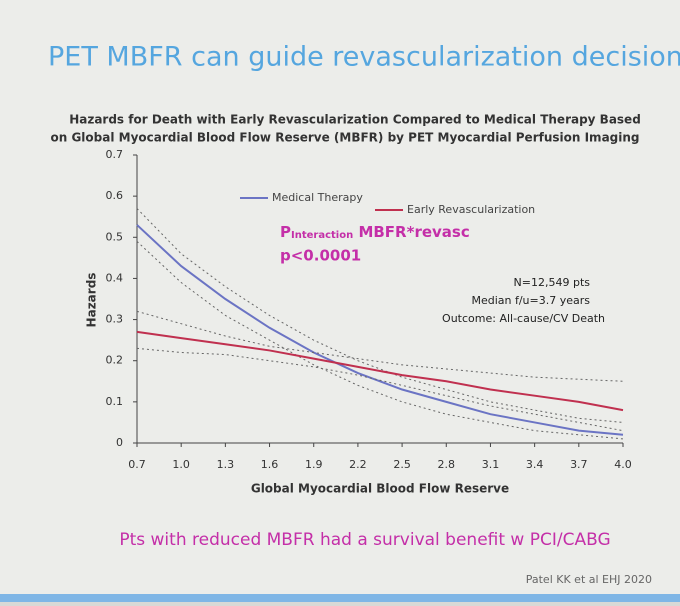  I want to click on annotation: PInteraction MBFR*revasc, so click(375, 232).